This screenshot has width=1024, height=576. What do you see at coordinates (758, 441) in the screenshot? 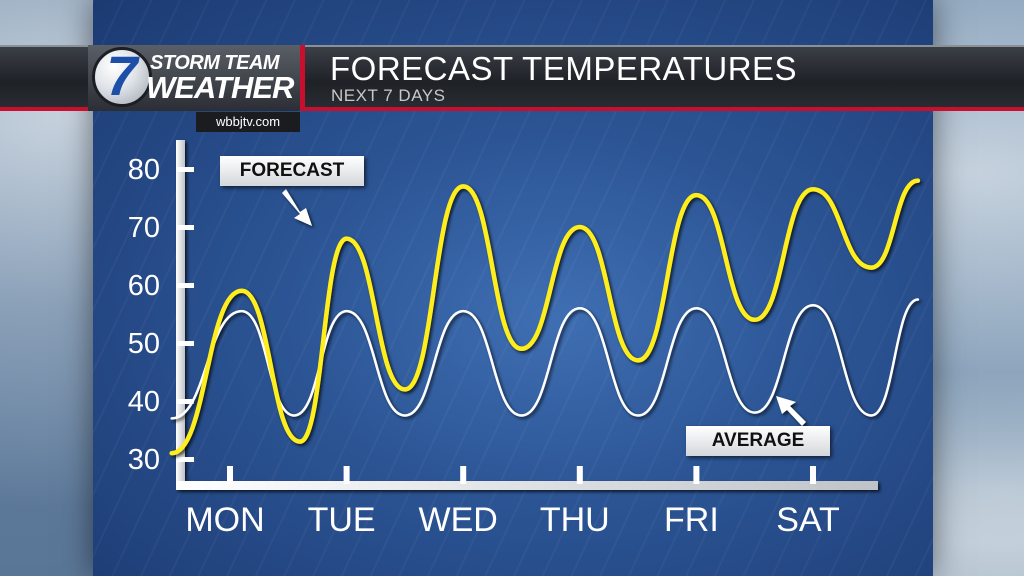
I see `average-callout: AVERAGE` at bounding box center [758, 441].